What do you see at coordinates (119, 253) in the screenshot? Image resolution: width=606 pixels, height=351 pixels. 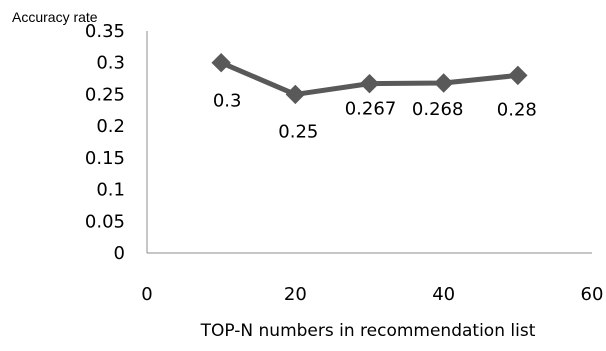 I see `y-tick-label: 0` at bounding box center [119, 253].